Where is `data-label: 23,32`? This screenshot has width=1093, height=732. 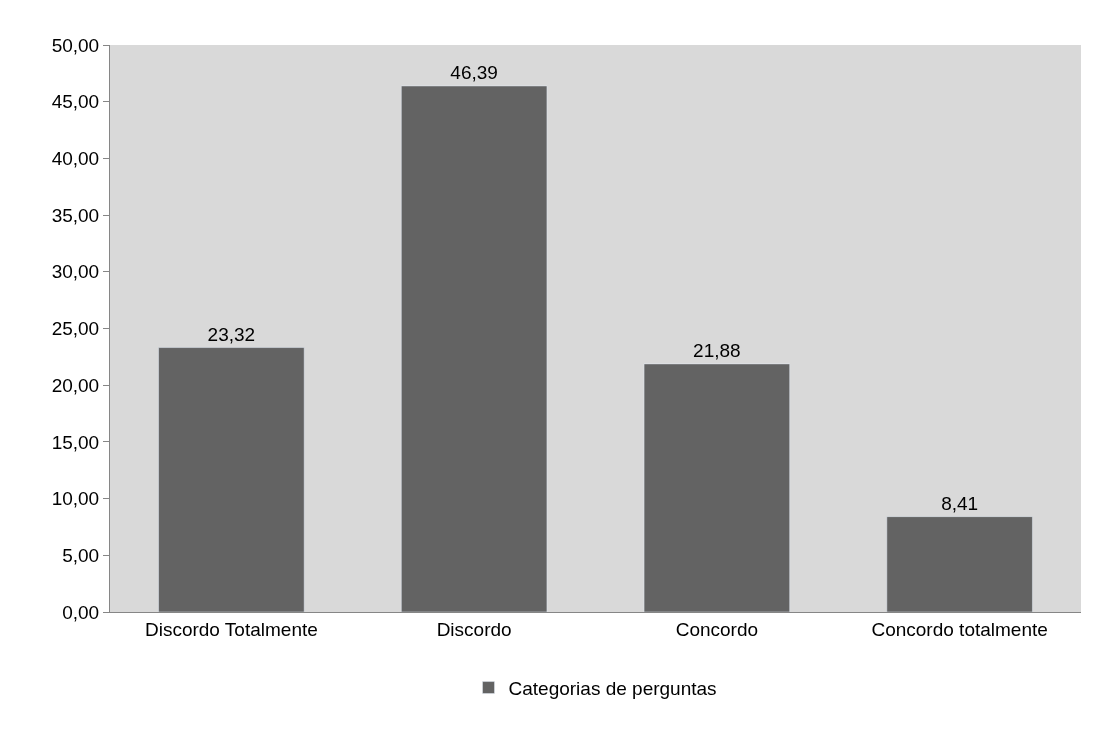
data-label: 23,32 is located at coordinates (231, 334).